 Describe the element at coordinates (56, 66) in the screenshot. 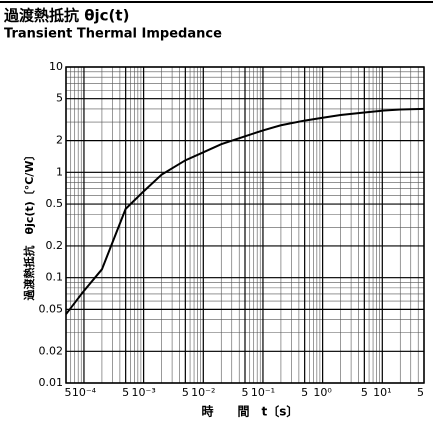

I see `y-tick-label: 10` at that location.